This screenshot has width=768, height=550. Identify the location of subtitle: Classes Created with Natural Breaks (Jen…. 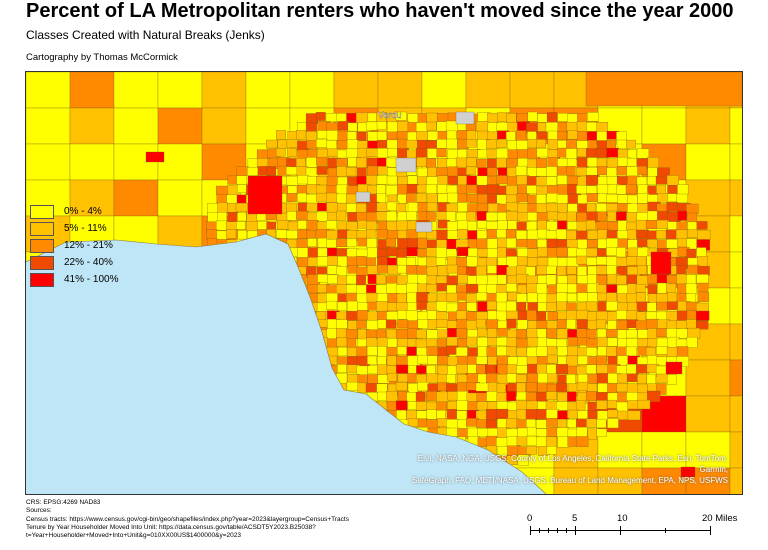
(145, 35).